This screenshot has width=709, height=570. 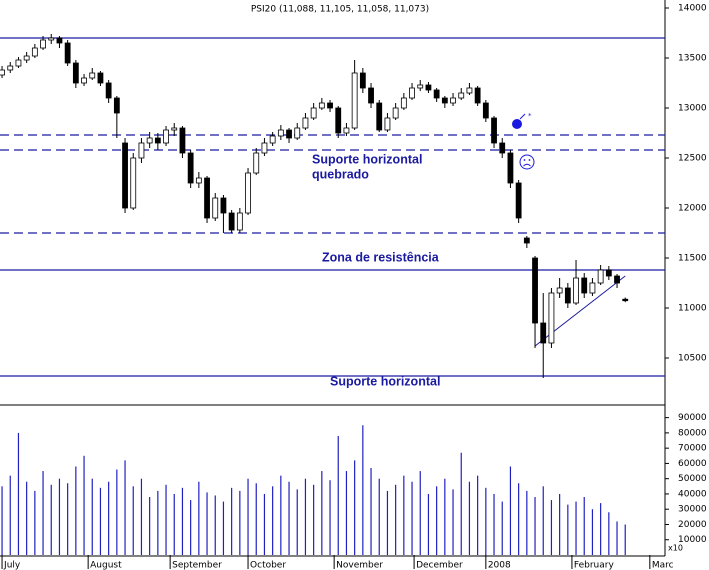 What do you see at coordinates (527, 162) in the screenshot?
I see `sad-face-icon` at bounding box center [527, 162].